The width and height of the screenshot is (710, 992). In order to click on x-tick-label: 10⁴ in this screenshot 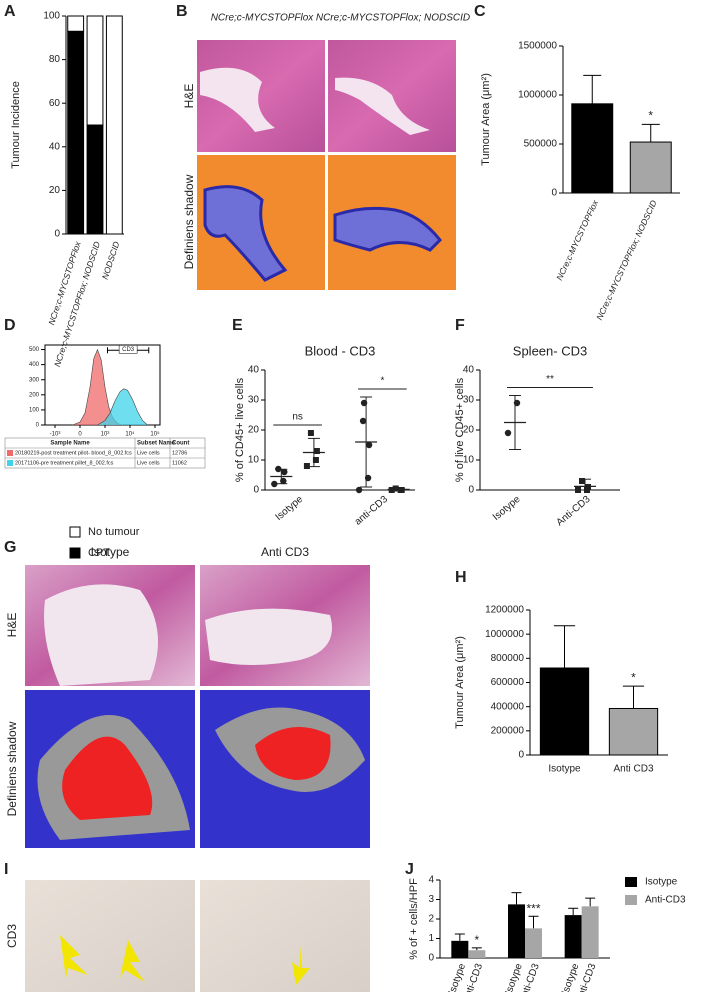, I will do `click(130, 434)`.